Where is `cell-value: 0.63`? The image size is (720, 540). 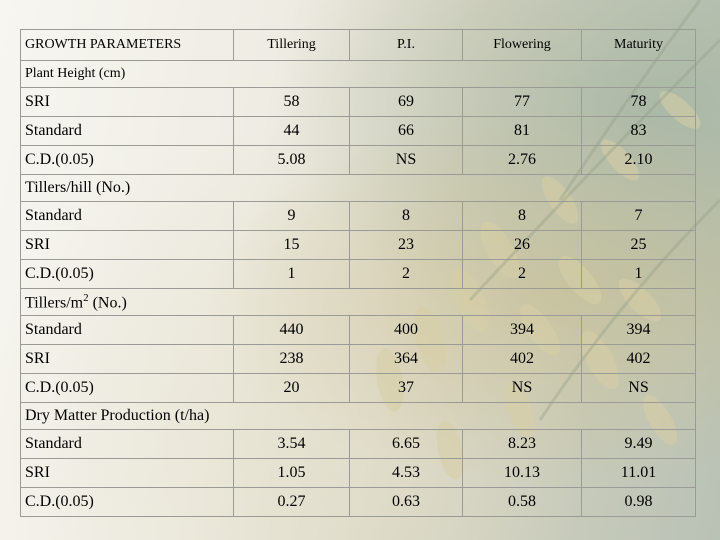
cell-value: 0.63 is located at coordinates (406, 502).